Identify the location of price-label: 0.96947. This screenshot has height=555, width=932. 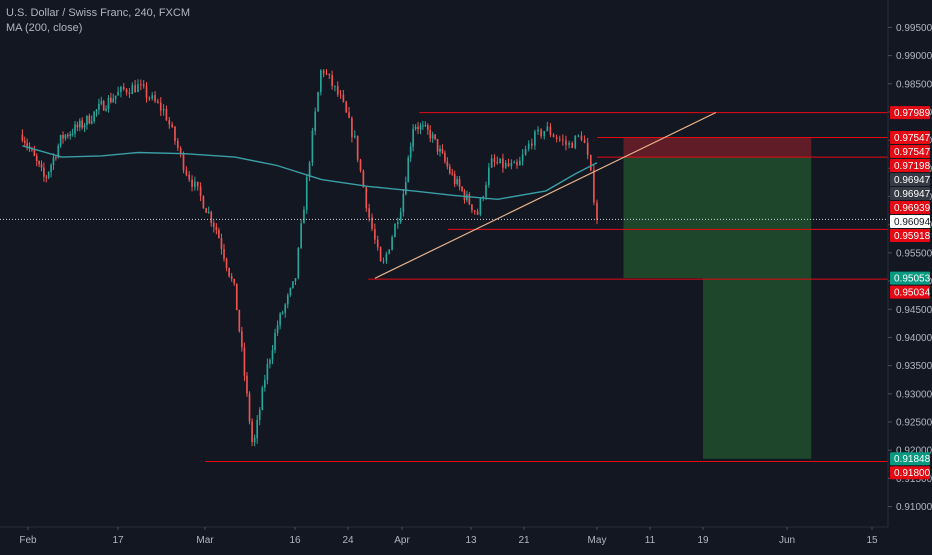
(912, 180).